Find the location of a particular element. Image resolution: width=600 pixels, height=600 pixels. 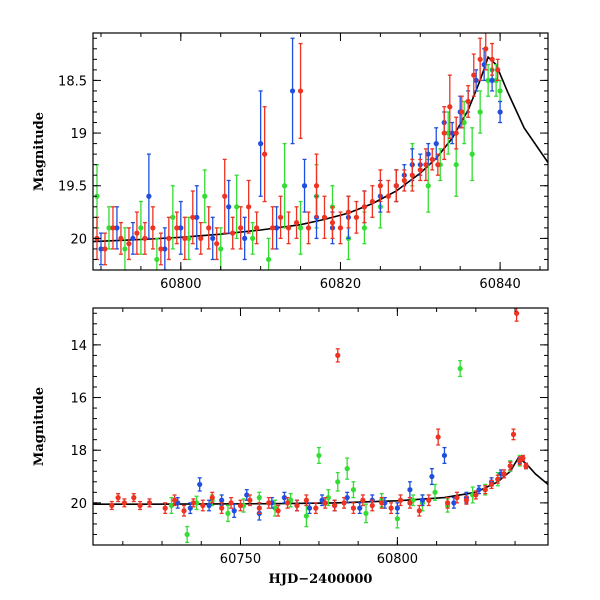

y-tick-label: 14 is located at coordinates (78, 346).